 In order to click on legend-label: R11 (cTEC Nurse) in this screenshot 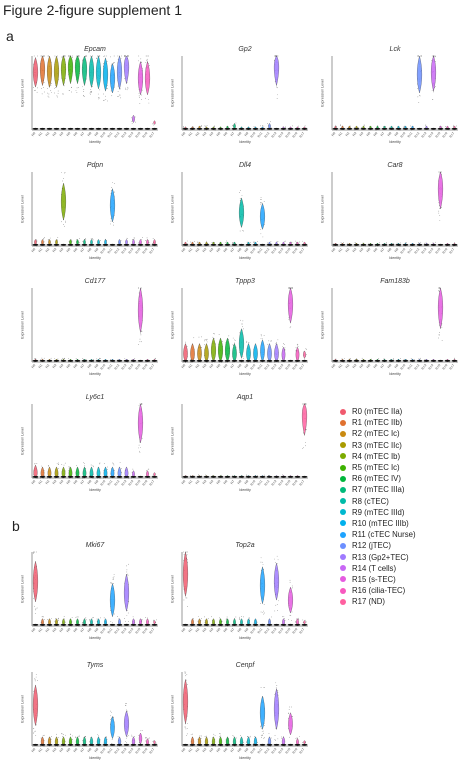, I will do `click(384, 535)`.